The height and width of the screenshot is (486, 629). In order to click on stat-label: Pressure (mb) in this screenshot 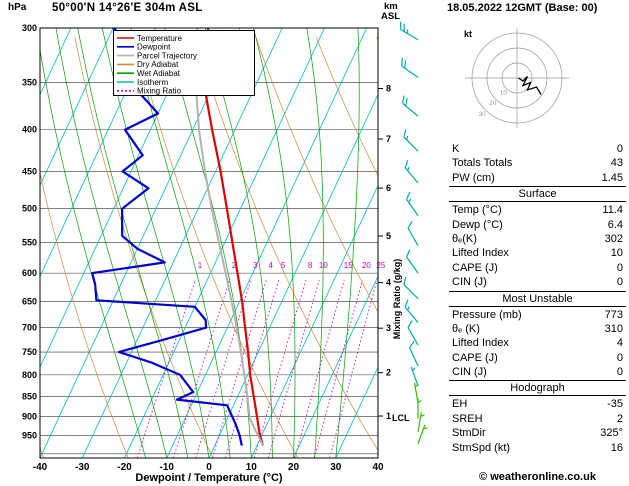, I will do `click(487, 314)`.